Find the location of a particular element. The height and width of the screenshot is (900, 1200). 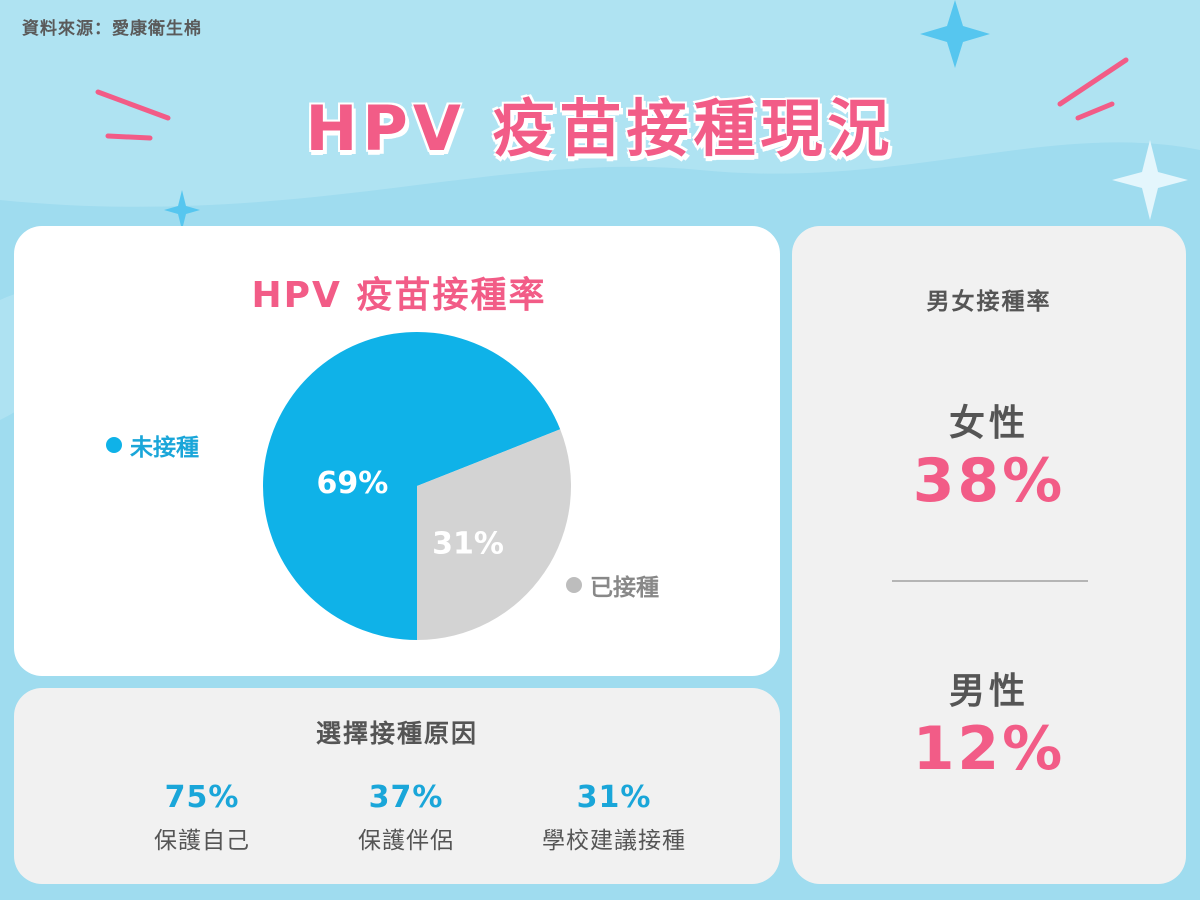

legend-item-vaccinated: 已接種 is located at coordinates (612, 585).